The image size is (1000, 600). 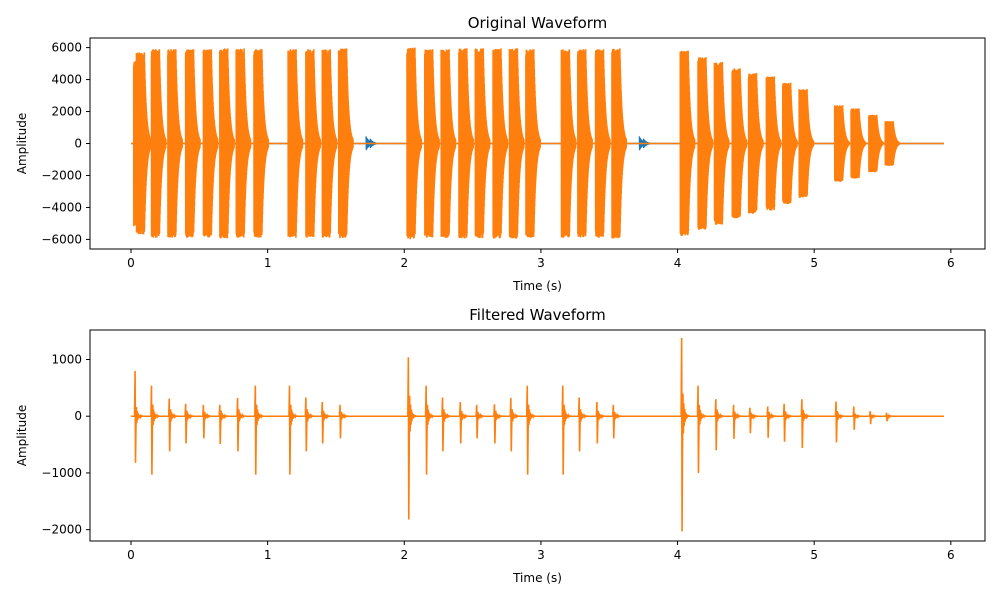 What do you see at coordinates (66, 48) in the screenshot?
I see `y-tick-label: 6000` at bounding box center [66, 48].